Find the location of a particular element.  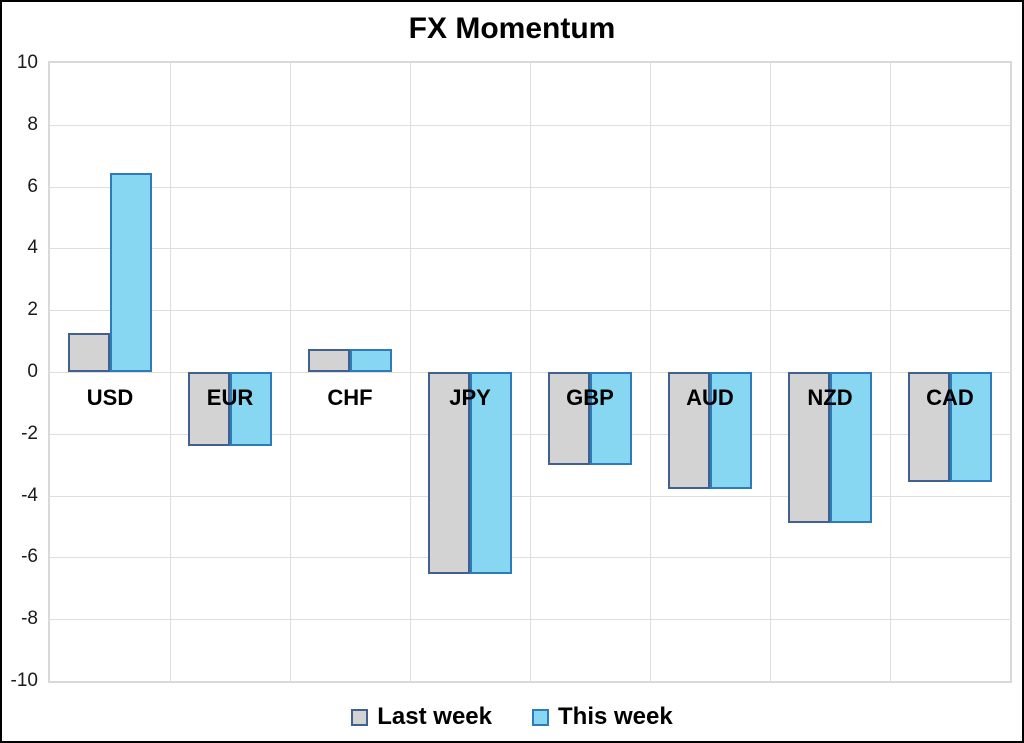

bar-this-week-cad is located at coordinates (971, 427).